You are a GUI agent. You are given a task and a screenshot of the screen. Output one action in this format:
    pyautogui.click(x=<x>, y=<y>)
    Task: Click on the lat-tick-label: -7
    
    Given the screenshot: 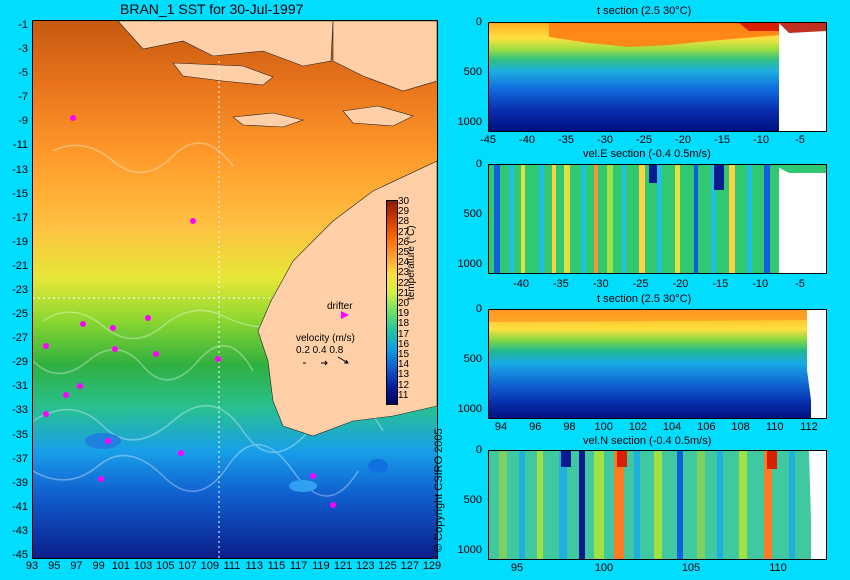 What is the action you would take?
    pyautogui.click(x=23, y=97)
    